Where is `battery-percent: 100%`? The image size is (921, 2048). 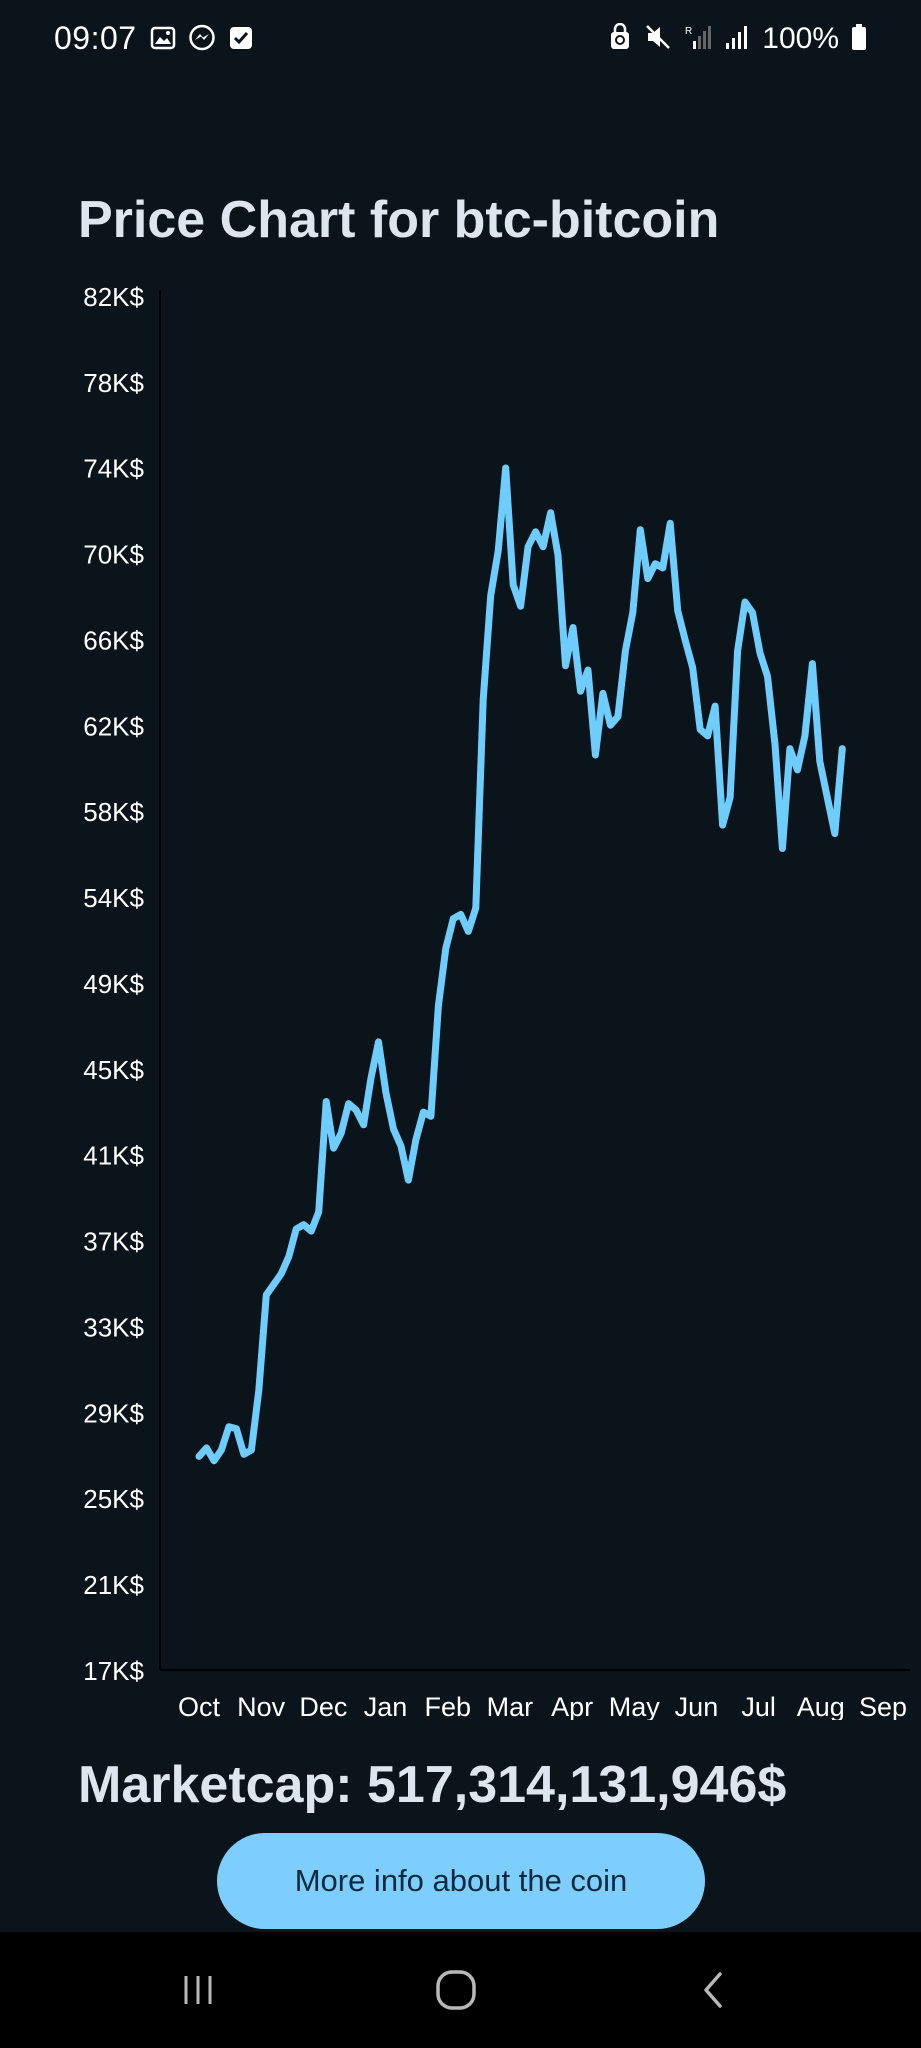
battery-percent: 100% is located at coordinates (800, 38).